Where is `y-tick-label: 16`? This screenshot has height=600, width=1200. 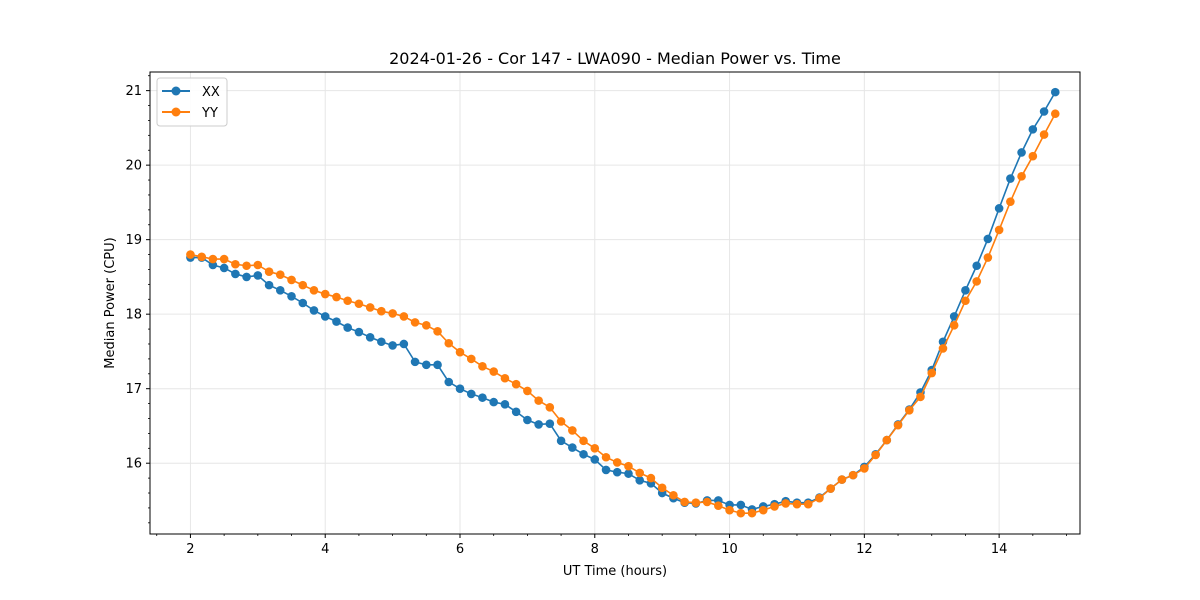 y-tick-label: 16 is located at coordinates (133, 464).